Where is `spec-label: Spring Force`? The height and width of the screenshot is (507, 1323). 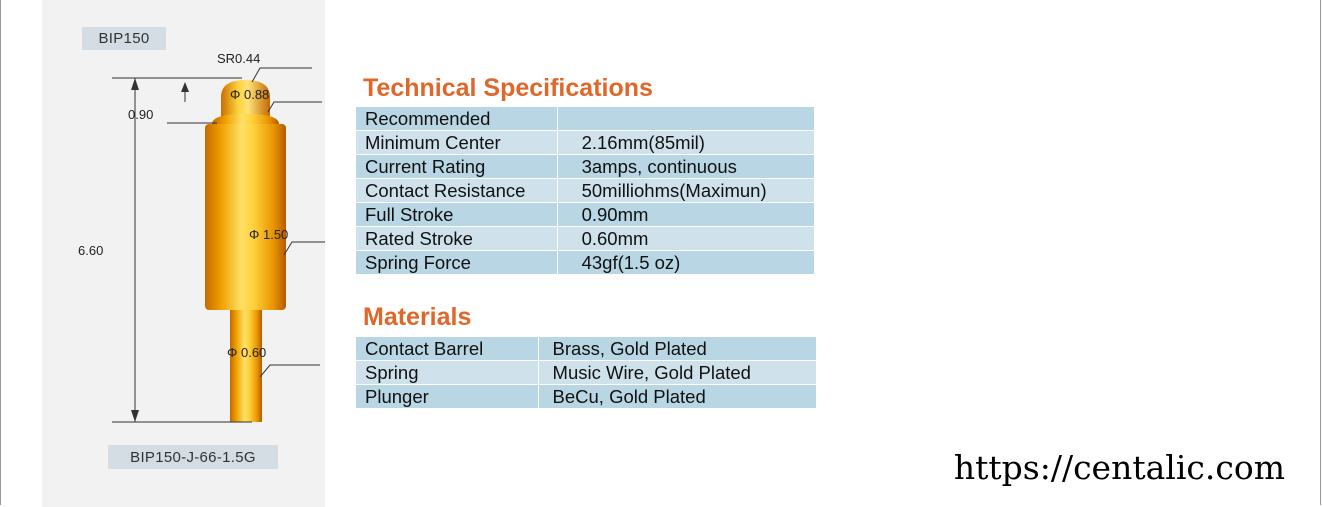
spec-label: Spring Force is located at coordinates (456, 262).